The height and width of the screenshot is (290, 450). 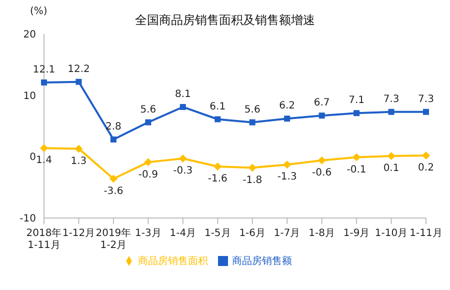 What do you see at coordinates (322, 103) in the screenshot?
I see `data-label: 6.7` at bounding box center [322, 103].